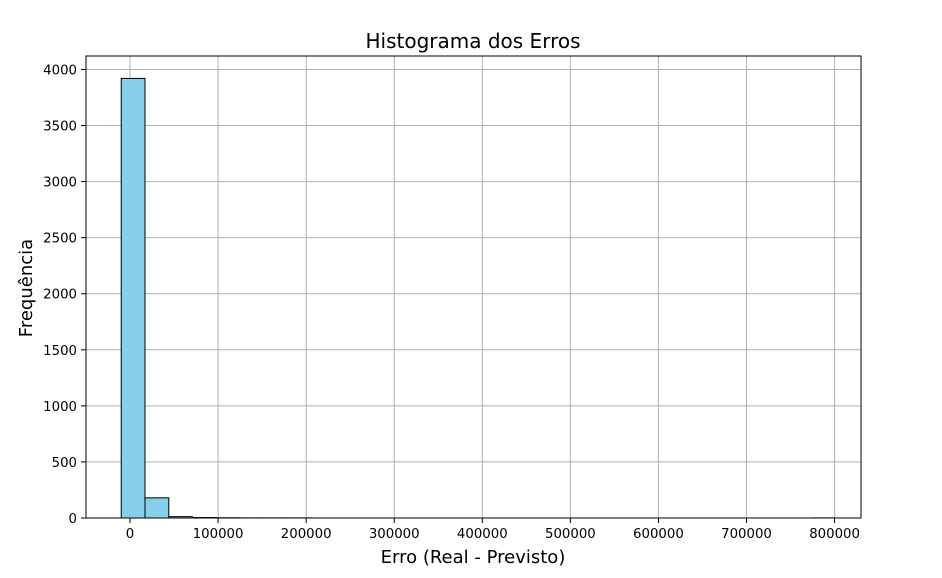 Image resolution: width=942 pixels, height=578 pixels. Describe the element at coordinates (26, 288) in the screenshot. I see `y-axis-label: Frequência` at that location.